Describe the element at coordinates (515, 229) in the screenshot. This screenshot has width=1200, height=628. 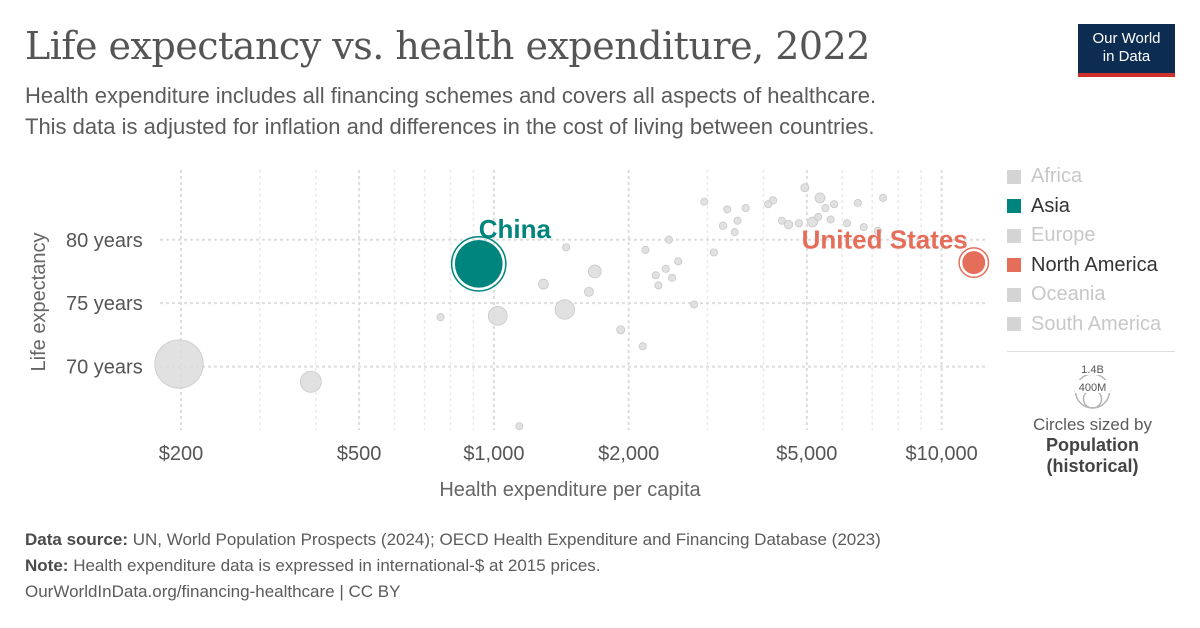
I see `china-label: China` at that location.